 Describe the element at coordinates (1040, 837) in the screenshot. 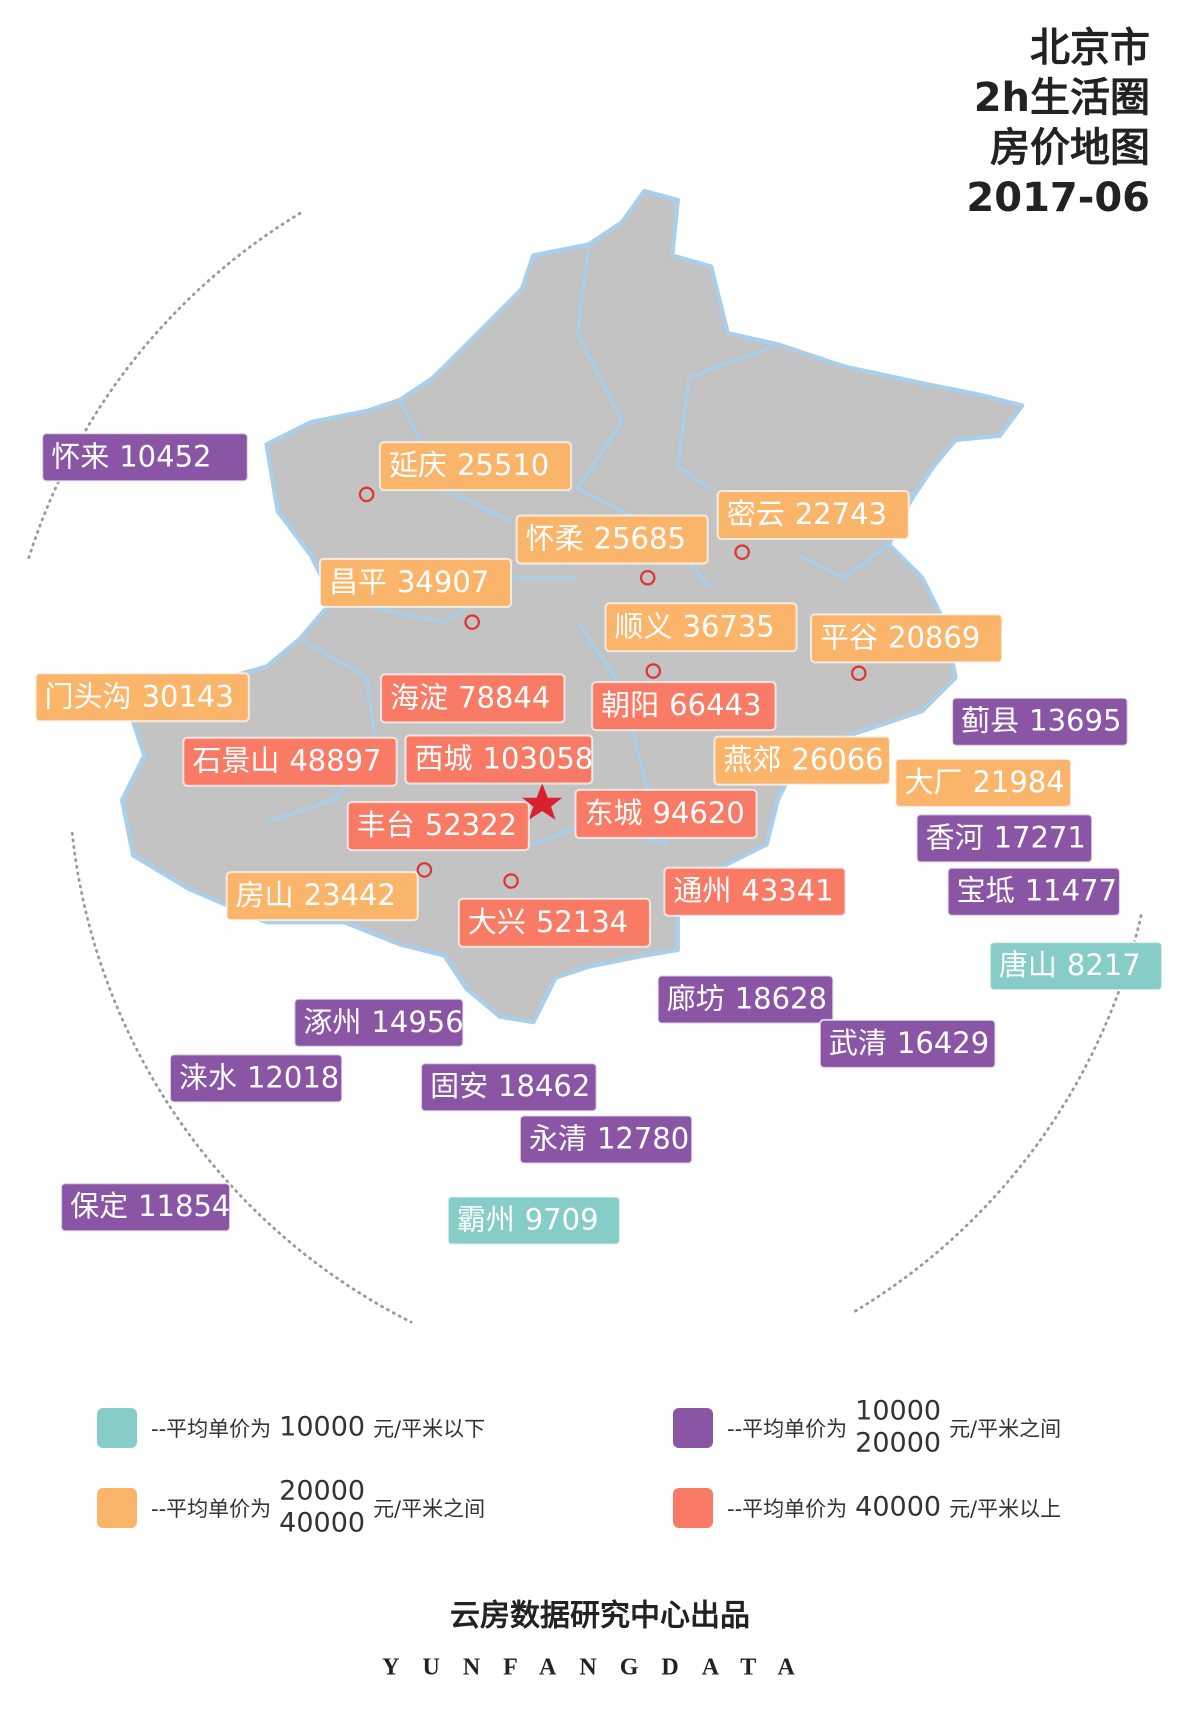

I see `price: 17271` at that location.